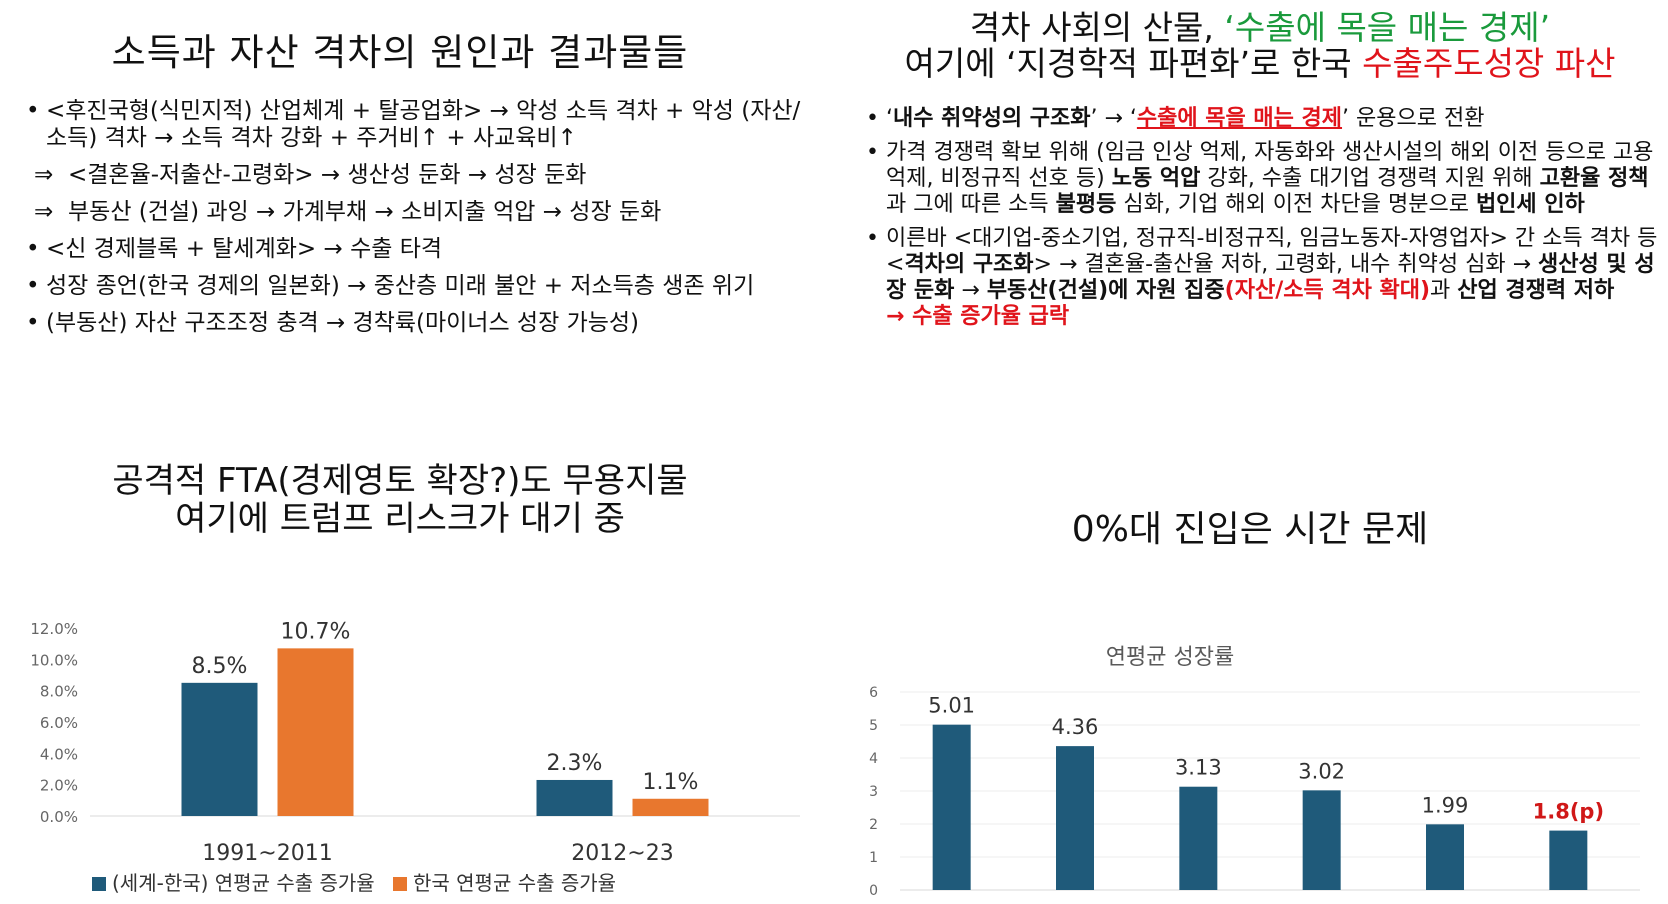  I want to click on y-tick-label: 5, so click(873, 726).